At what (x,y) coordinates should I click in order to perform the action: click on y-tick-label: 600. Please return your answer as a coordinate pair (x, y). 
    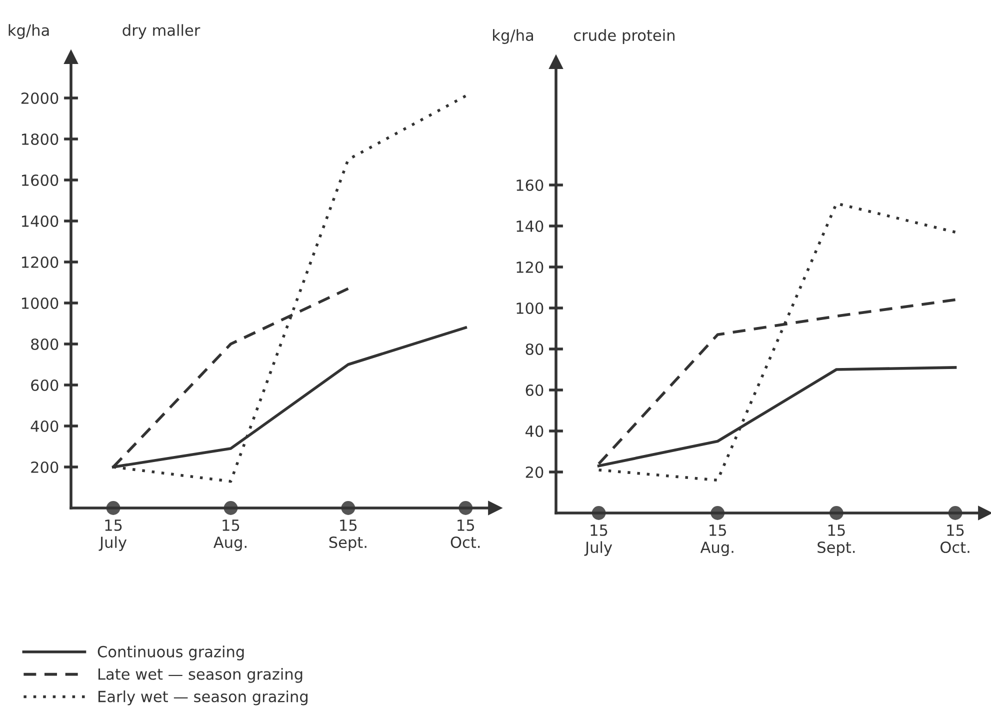
    Looking at the image, I should click on (44, 385).